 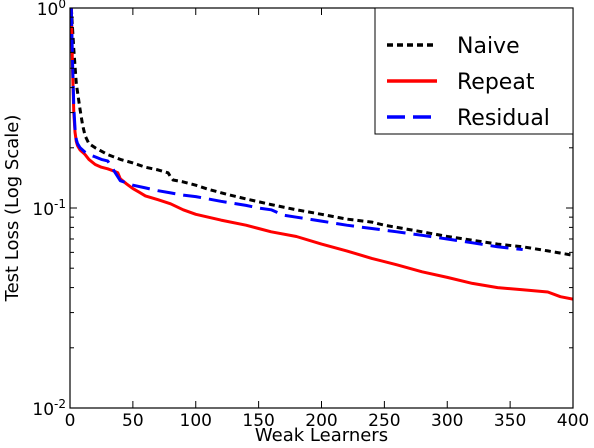 I want to click on x-tick-label: 150, so click(x=258, y=421).